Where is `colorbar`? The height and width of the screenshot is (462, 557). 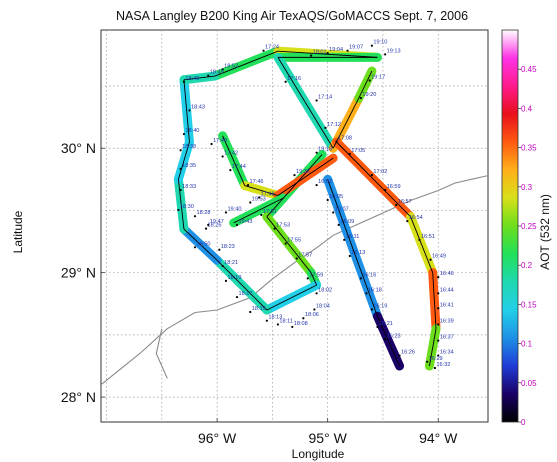
colorbar is located at coordinates (510, 226).